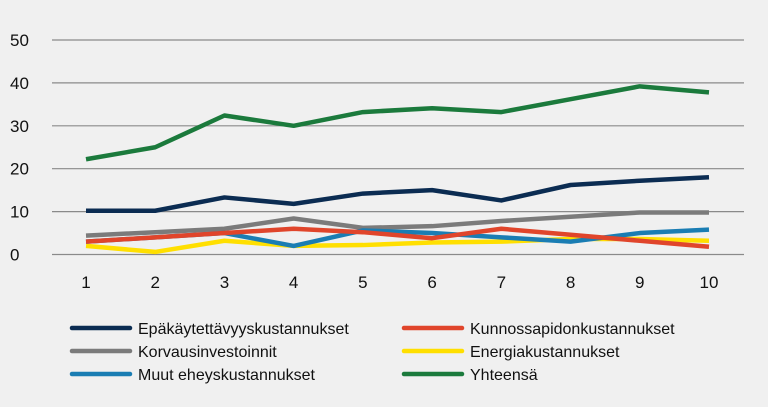 The height and width of the screenshot is (407, 768). Describe the element at coordinates (572, 329) in the screenshot. I see `legend-label: Kunnossapidonkustannukset` at that location.